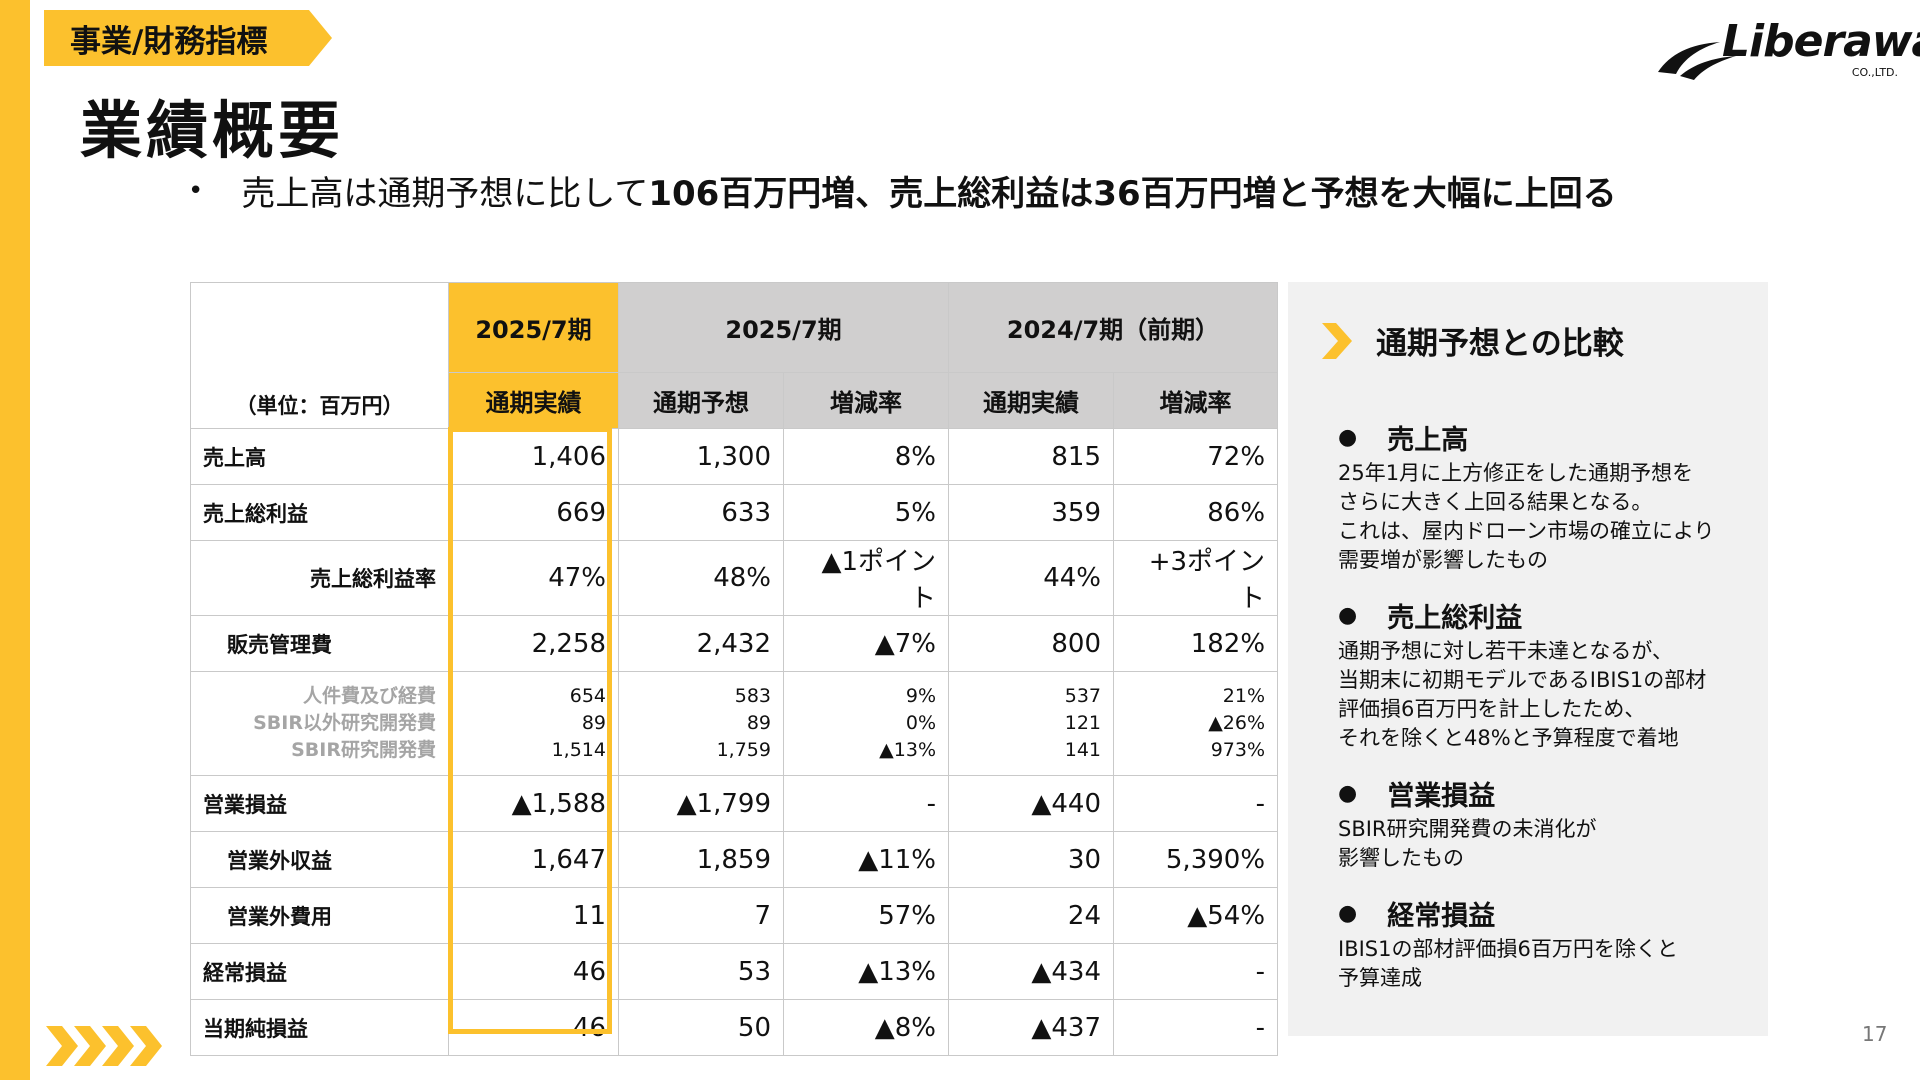  Describe the element at coordinates (866, 723) in the screenshot. I see `cell: 9% 0% ▲13%` at that location.